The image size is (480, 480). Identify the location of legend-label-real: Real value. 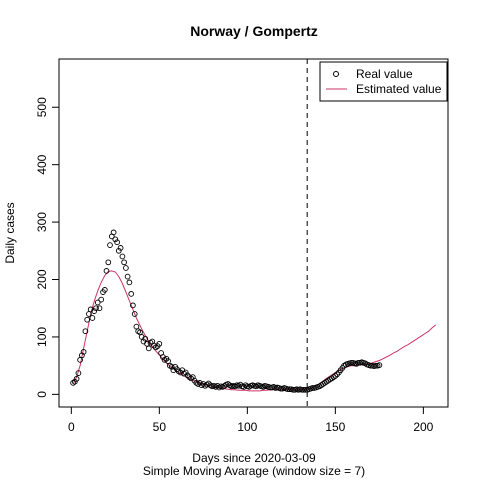
(384, 74).